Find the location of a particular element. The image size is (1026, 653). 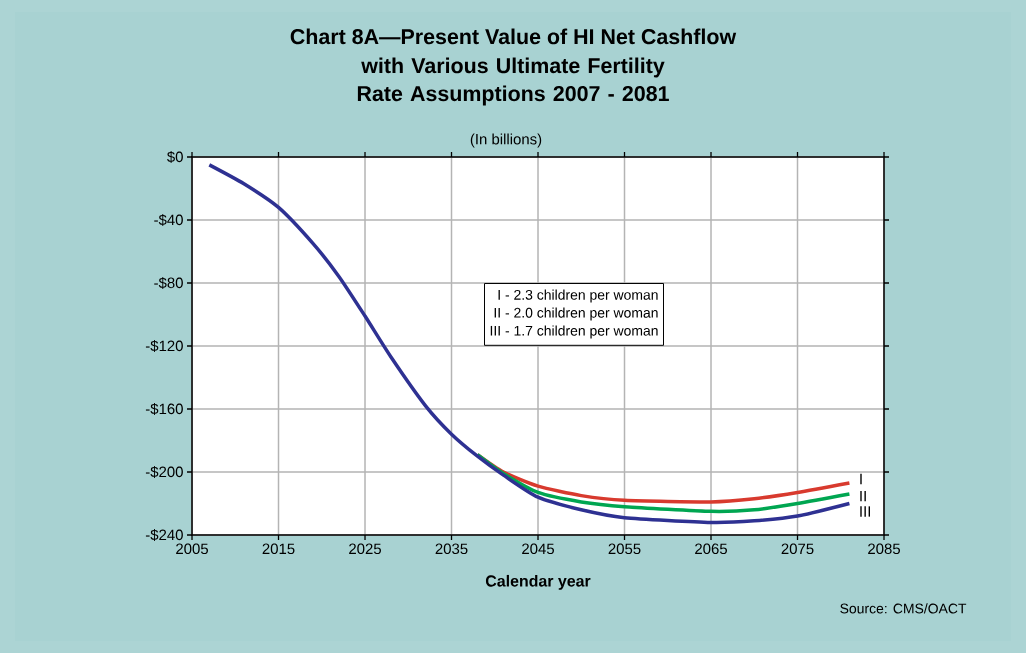

chart-subtitle: with Various Ultimate Fertility Rate Assumptions 2007 - 2081 is located at coordinates (513, 81).